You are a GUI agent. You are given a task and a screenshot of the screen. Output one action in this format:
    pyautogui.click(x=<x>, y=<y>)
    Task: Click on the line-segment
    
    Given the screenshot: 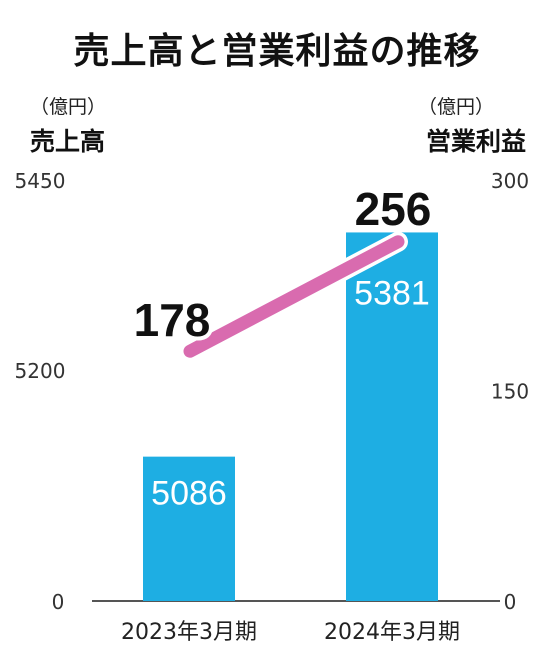 What is the action you would take?
    pyautogui.click(x=294, y=296)
    